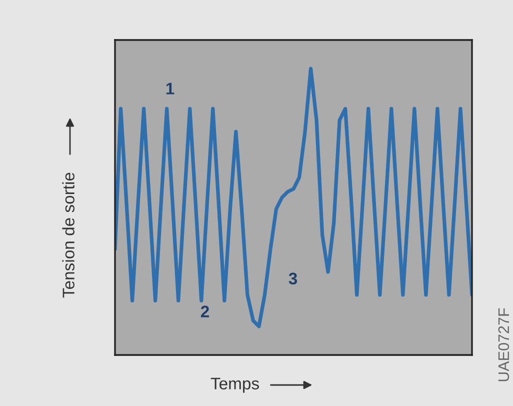 Image resolution: width=513 pixels, height=406 pixels. What do you see at coordinates (293, 278) in the screenshot?
I see `annotation: 3` at bounding box center [293, 278].